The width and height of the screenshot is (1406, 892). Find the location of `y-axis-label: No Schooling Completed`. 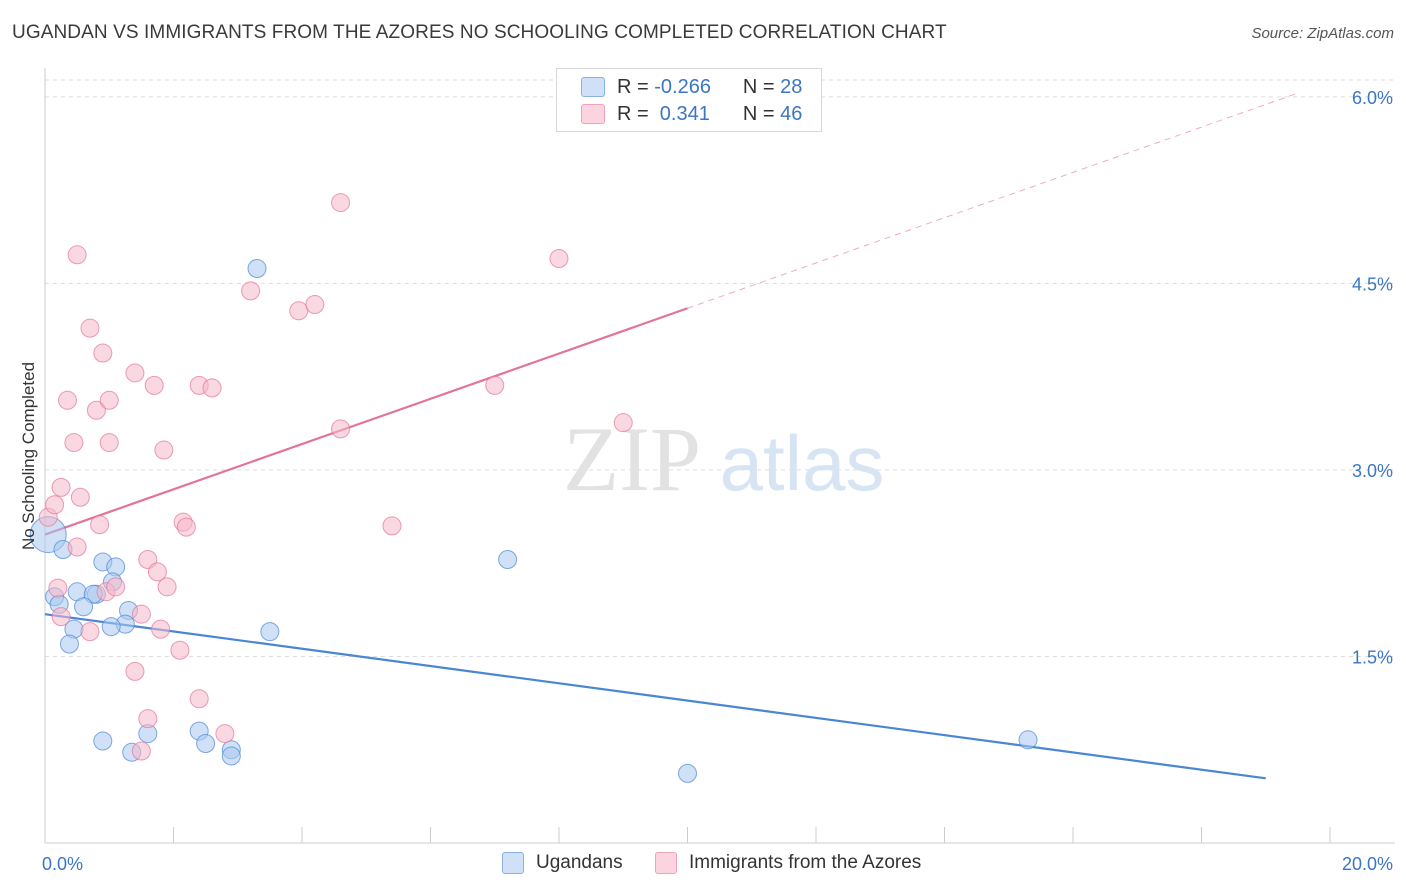

y-axis-label: No Schooling Completed is located at coordinates (28, 456).